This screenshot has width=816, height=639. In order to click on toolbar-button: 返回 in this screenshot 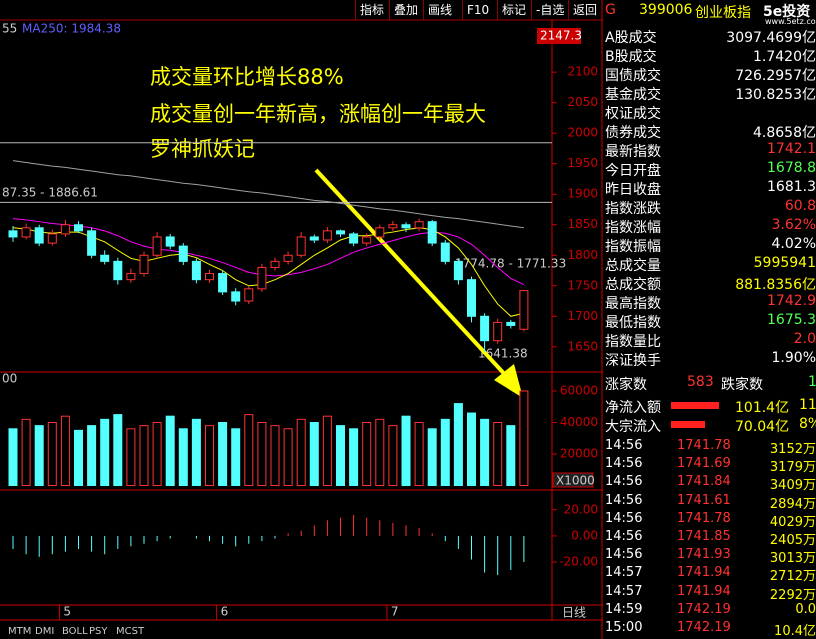, I will do `click(584, 10)`.